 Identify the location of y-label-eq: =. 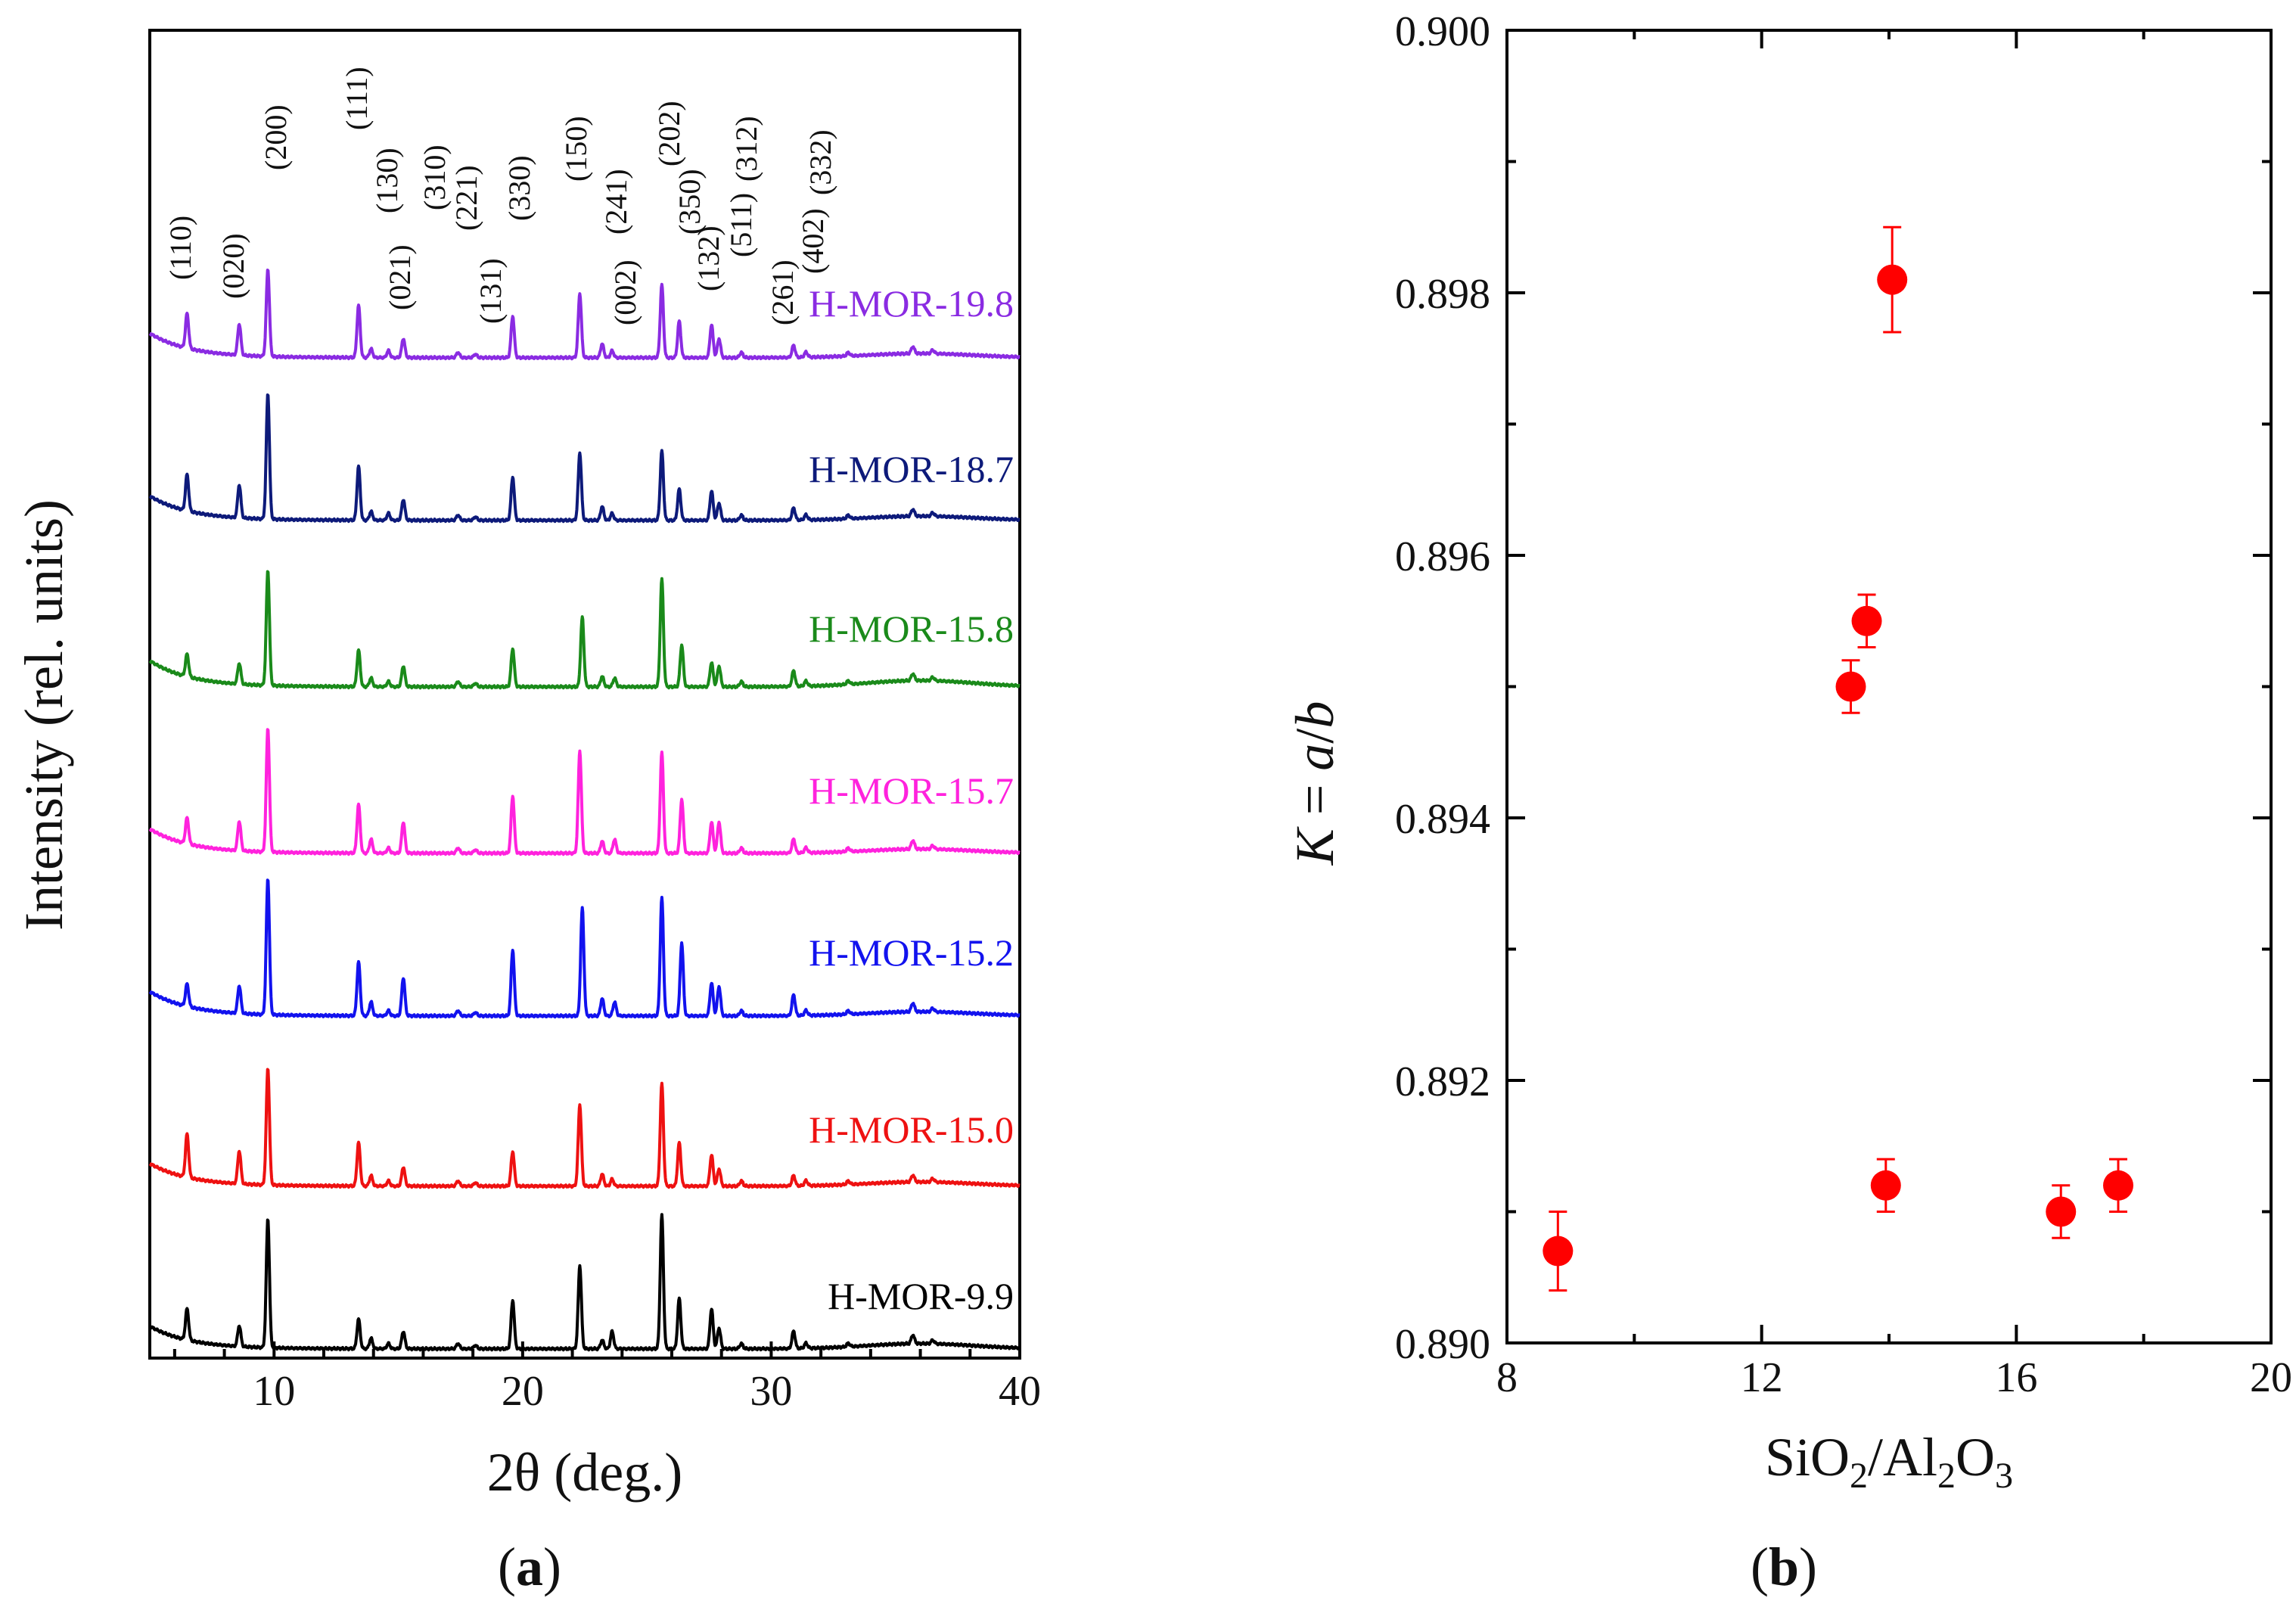
(1315, 800).